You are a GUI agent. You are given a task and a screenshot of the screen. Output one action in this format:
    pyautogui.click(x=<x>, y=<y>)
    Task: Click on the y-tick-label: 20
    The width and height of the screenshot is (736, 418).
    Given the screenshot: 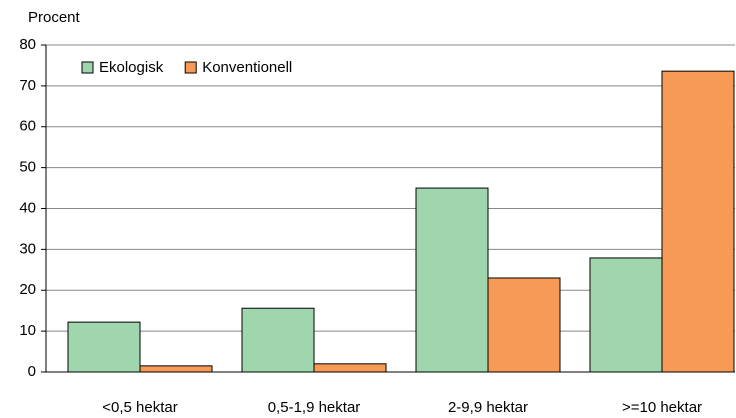 What is the action you would take?
    pyautogui.click(x=27, y=289)
    